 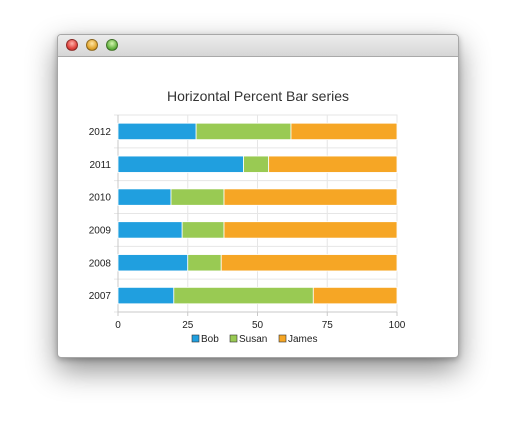 What do you see at coordinates (258, 46) in the screenshot?
I see `window-titlebar` at bounding box center [258, 46].